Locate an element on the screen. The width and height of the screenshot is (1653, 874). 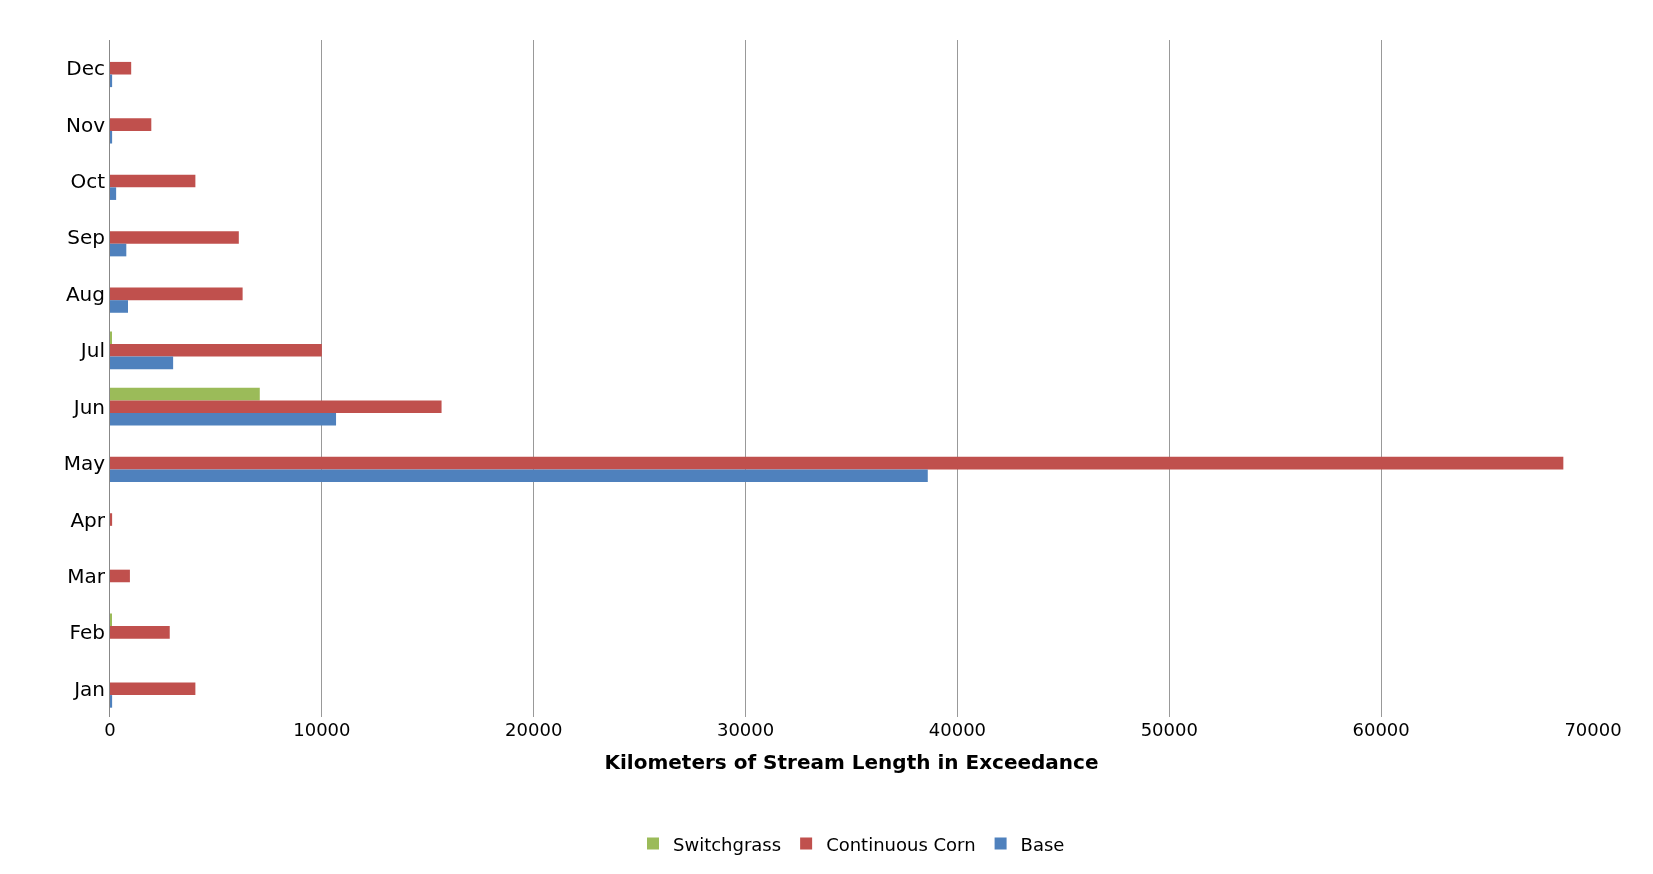
x-tick-label: 10000 is located at coordinates (322, 729).